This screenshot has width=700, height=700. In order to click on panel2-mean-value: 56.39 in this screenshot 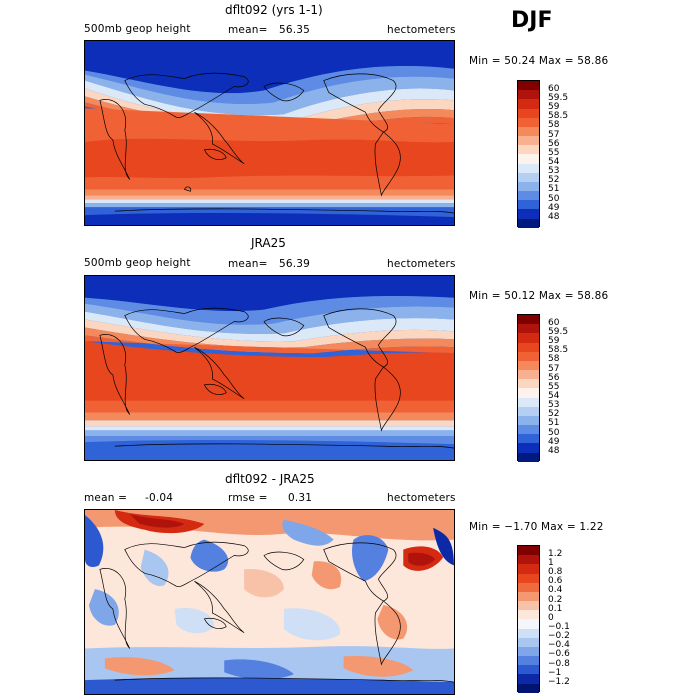, I will do `click(295, 264)`.